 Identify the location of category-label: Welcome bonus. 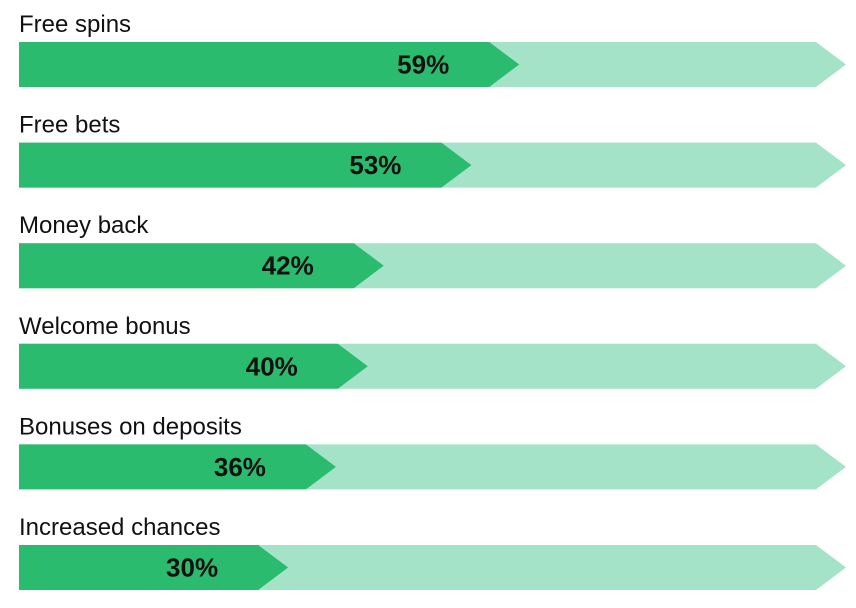
(105, 326).